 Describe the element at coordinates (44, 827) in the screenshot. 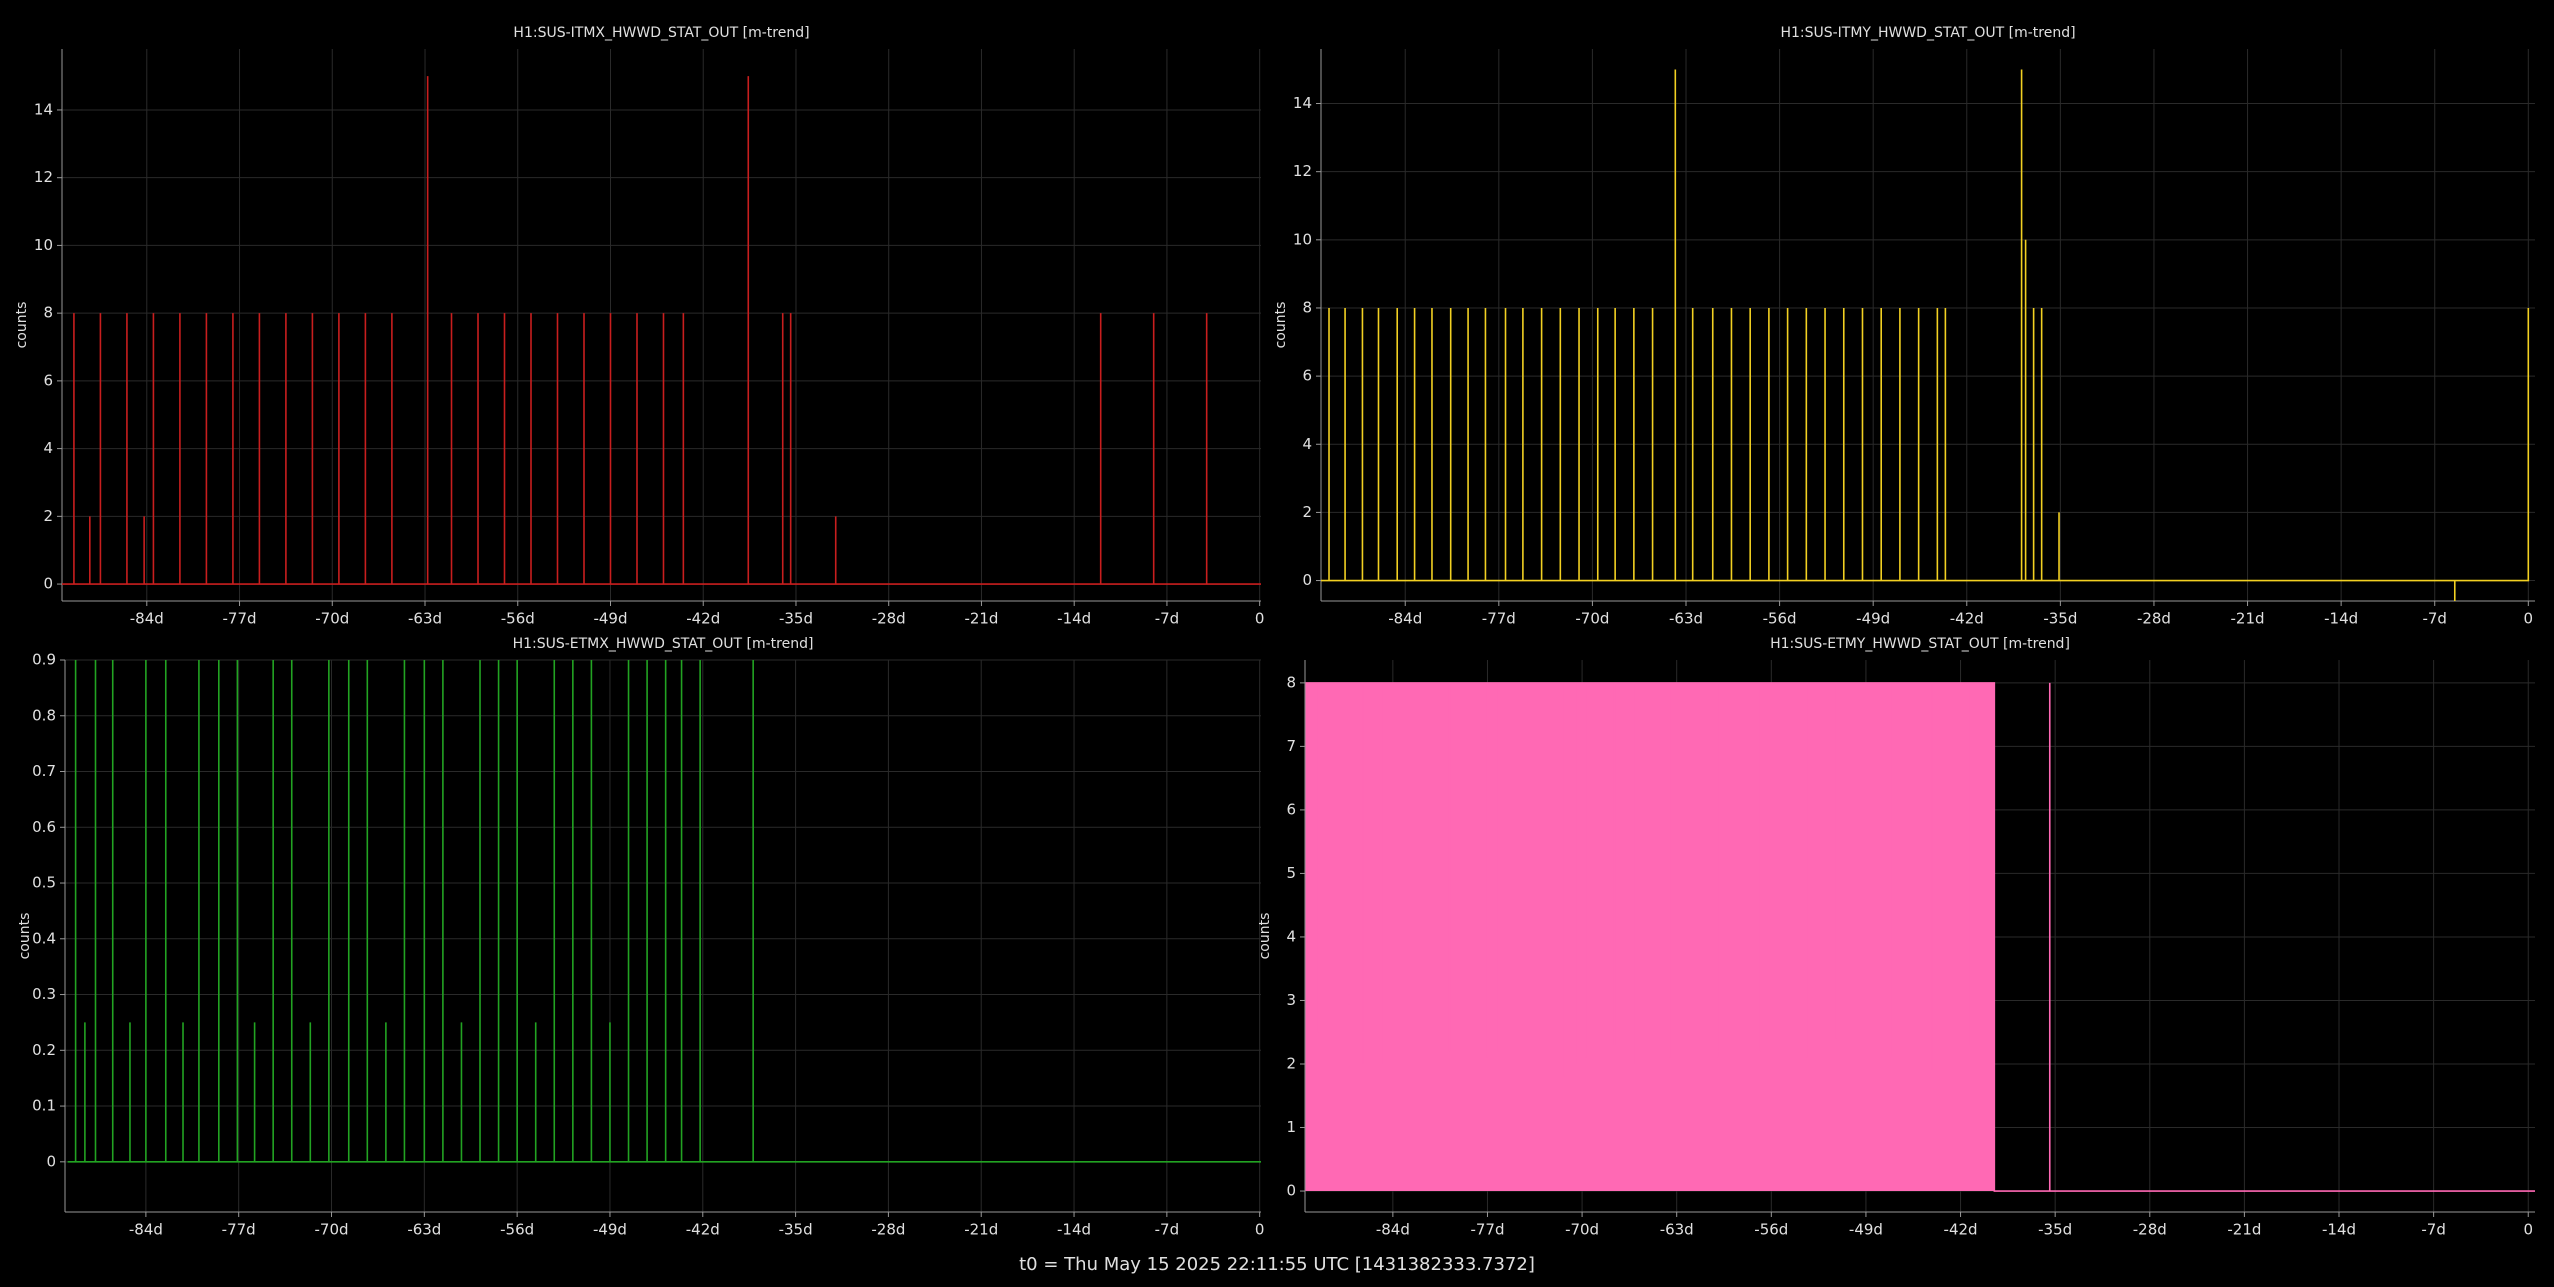

I see `y-tick-label: 0.6` at that location.